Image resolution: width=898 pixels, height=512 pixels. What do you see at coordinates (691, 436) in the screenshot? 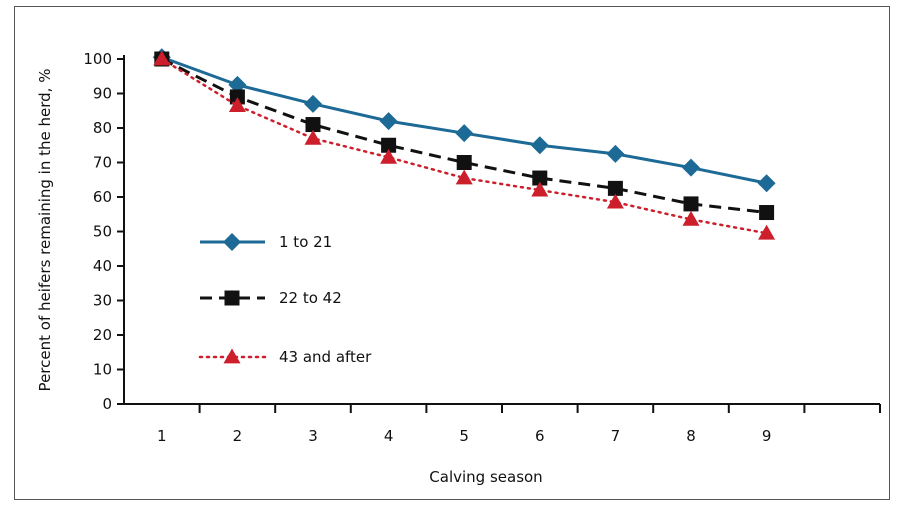
I see `x-tick-label: 8` at bounding box center [691, 436].